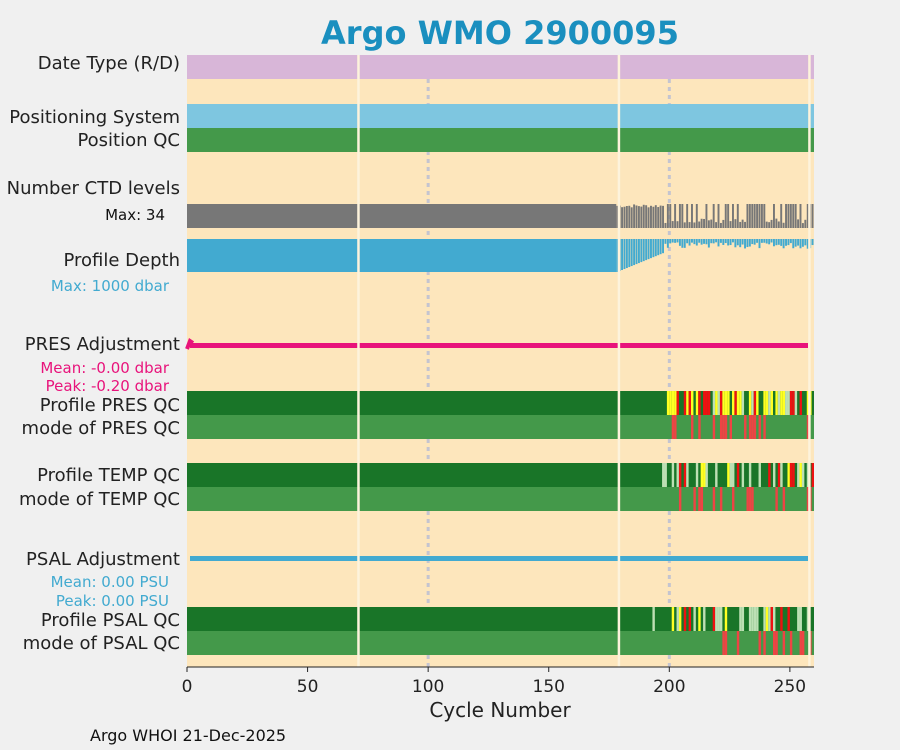 The image size is (900, 750). Describe the element at coordinates (499, 345) in the screenshot. I see `adjustment-line` at that location.